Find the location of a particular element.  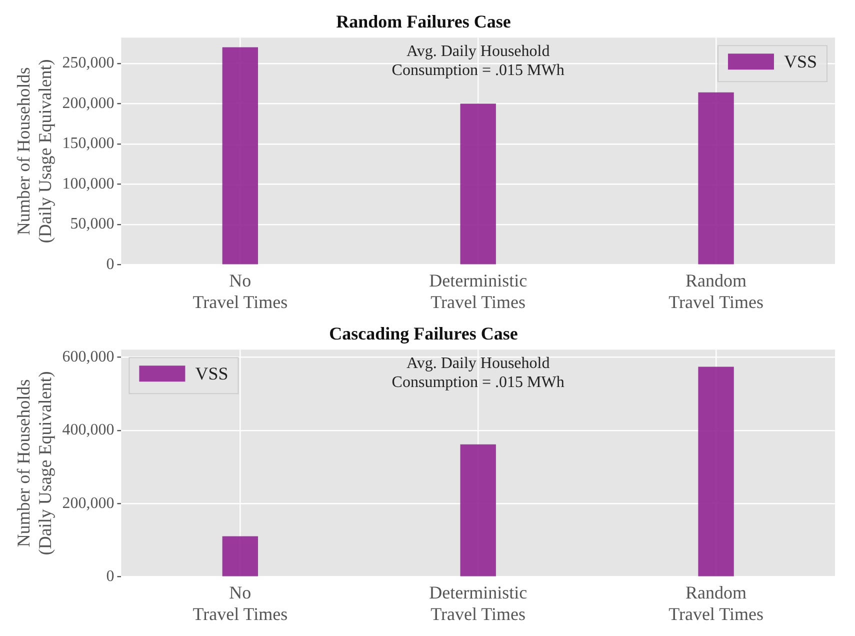

y-tick-label: 250,000 is located at coordinates (88, 63).